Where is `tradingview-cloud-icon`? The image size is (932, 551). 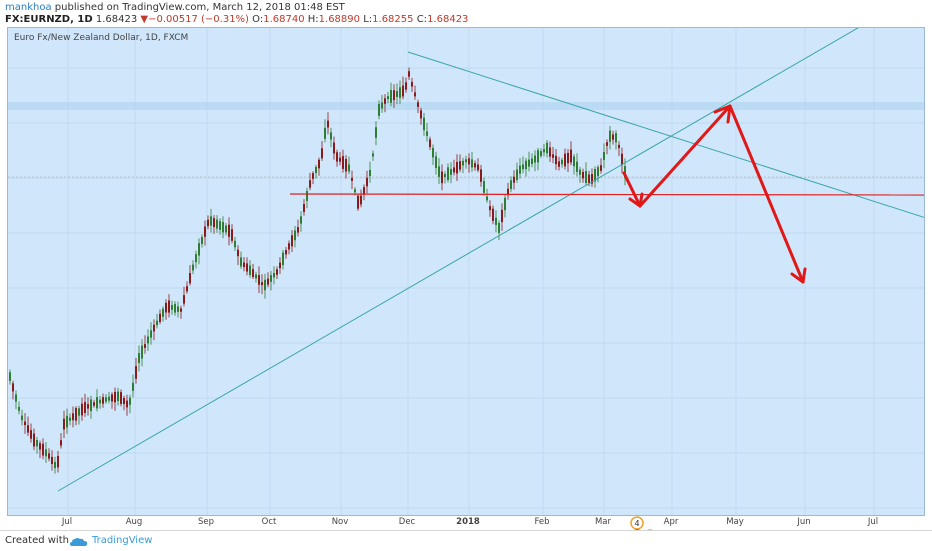 tradingview-cloud-icon is located at coordinates (79, 542).